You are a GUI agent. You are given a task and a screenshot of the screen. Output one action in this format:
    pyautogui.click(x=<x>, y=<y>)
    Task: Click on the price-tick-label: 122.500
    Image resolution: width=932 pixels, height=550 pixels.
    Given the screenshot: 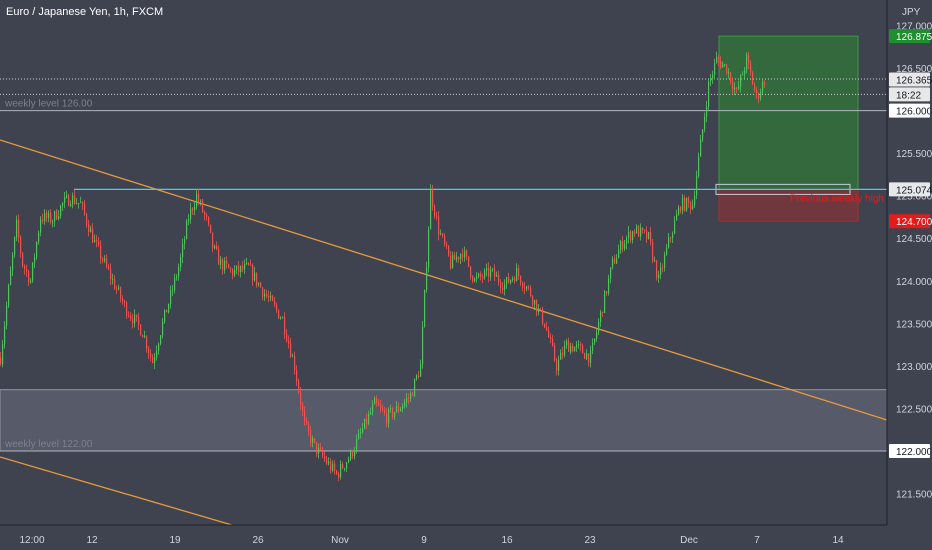 What is the action you would take?
    pyautogui.click(x=914, y=409)
    